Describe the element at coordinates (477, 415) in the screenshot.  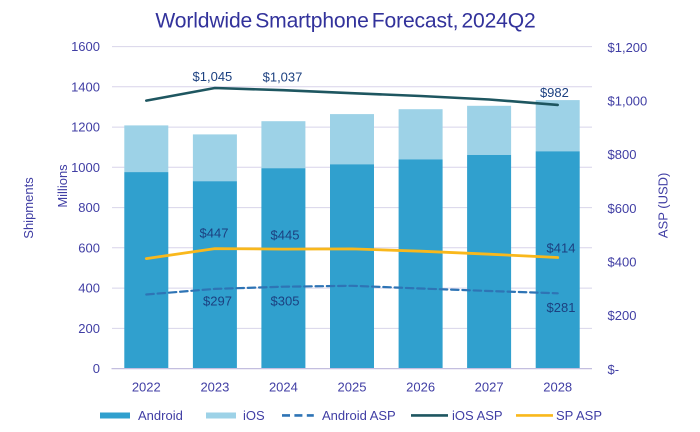
I see `svg-text: iOS ASP` at that location.